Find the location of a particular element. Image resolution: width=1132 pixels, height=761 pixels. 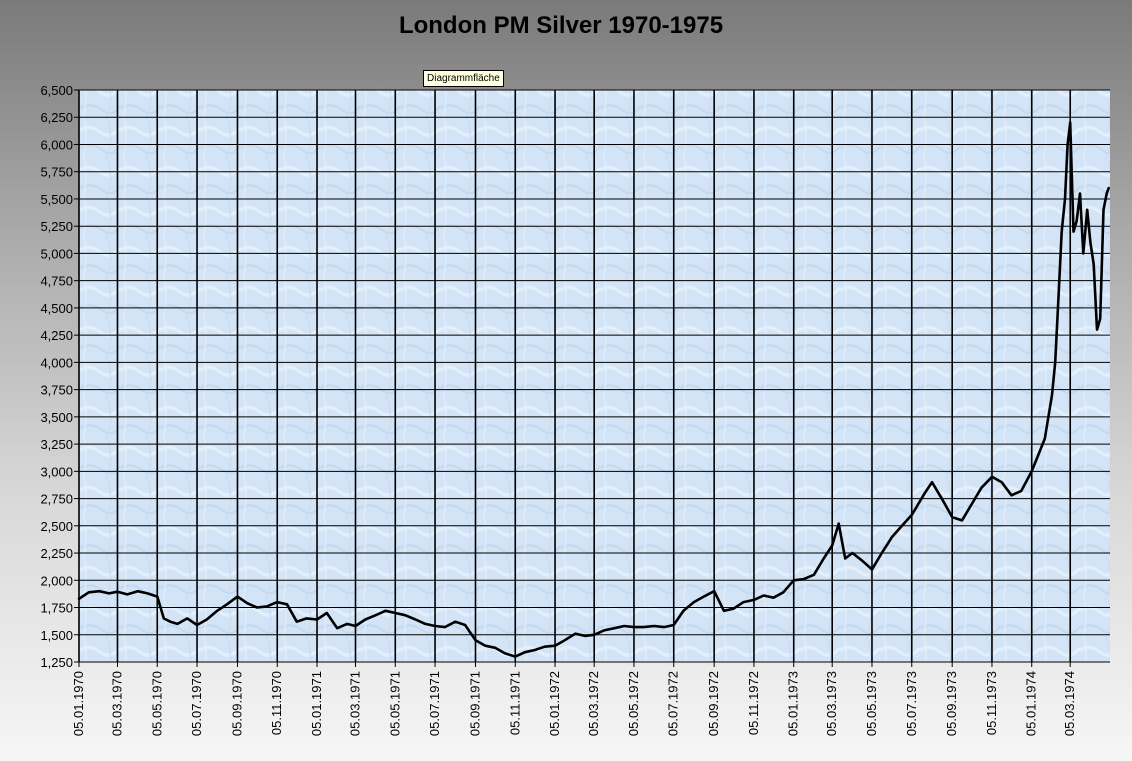

y-tick-label: 3,500 is located at coordinates (56, 417).